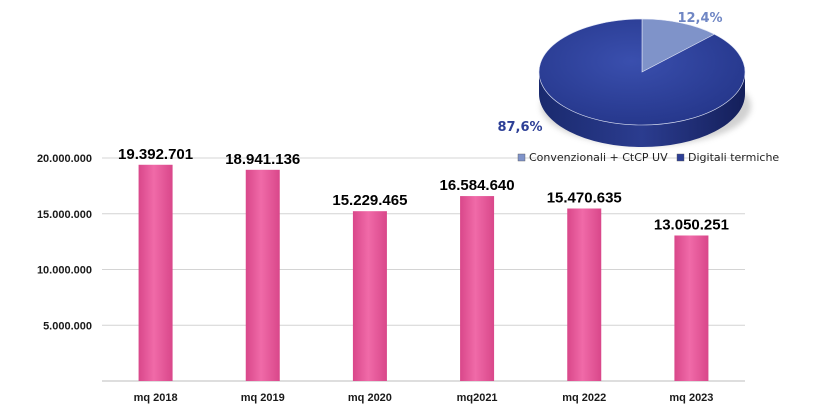 The height and width of the screenshot is (416, 833). What do you see at coordinates (155, 154) in the screenshot?
I see `bar-value-label: 19.392.701` at bounding box center [155, 154].